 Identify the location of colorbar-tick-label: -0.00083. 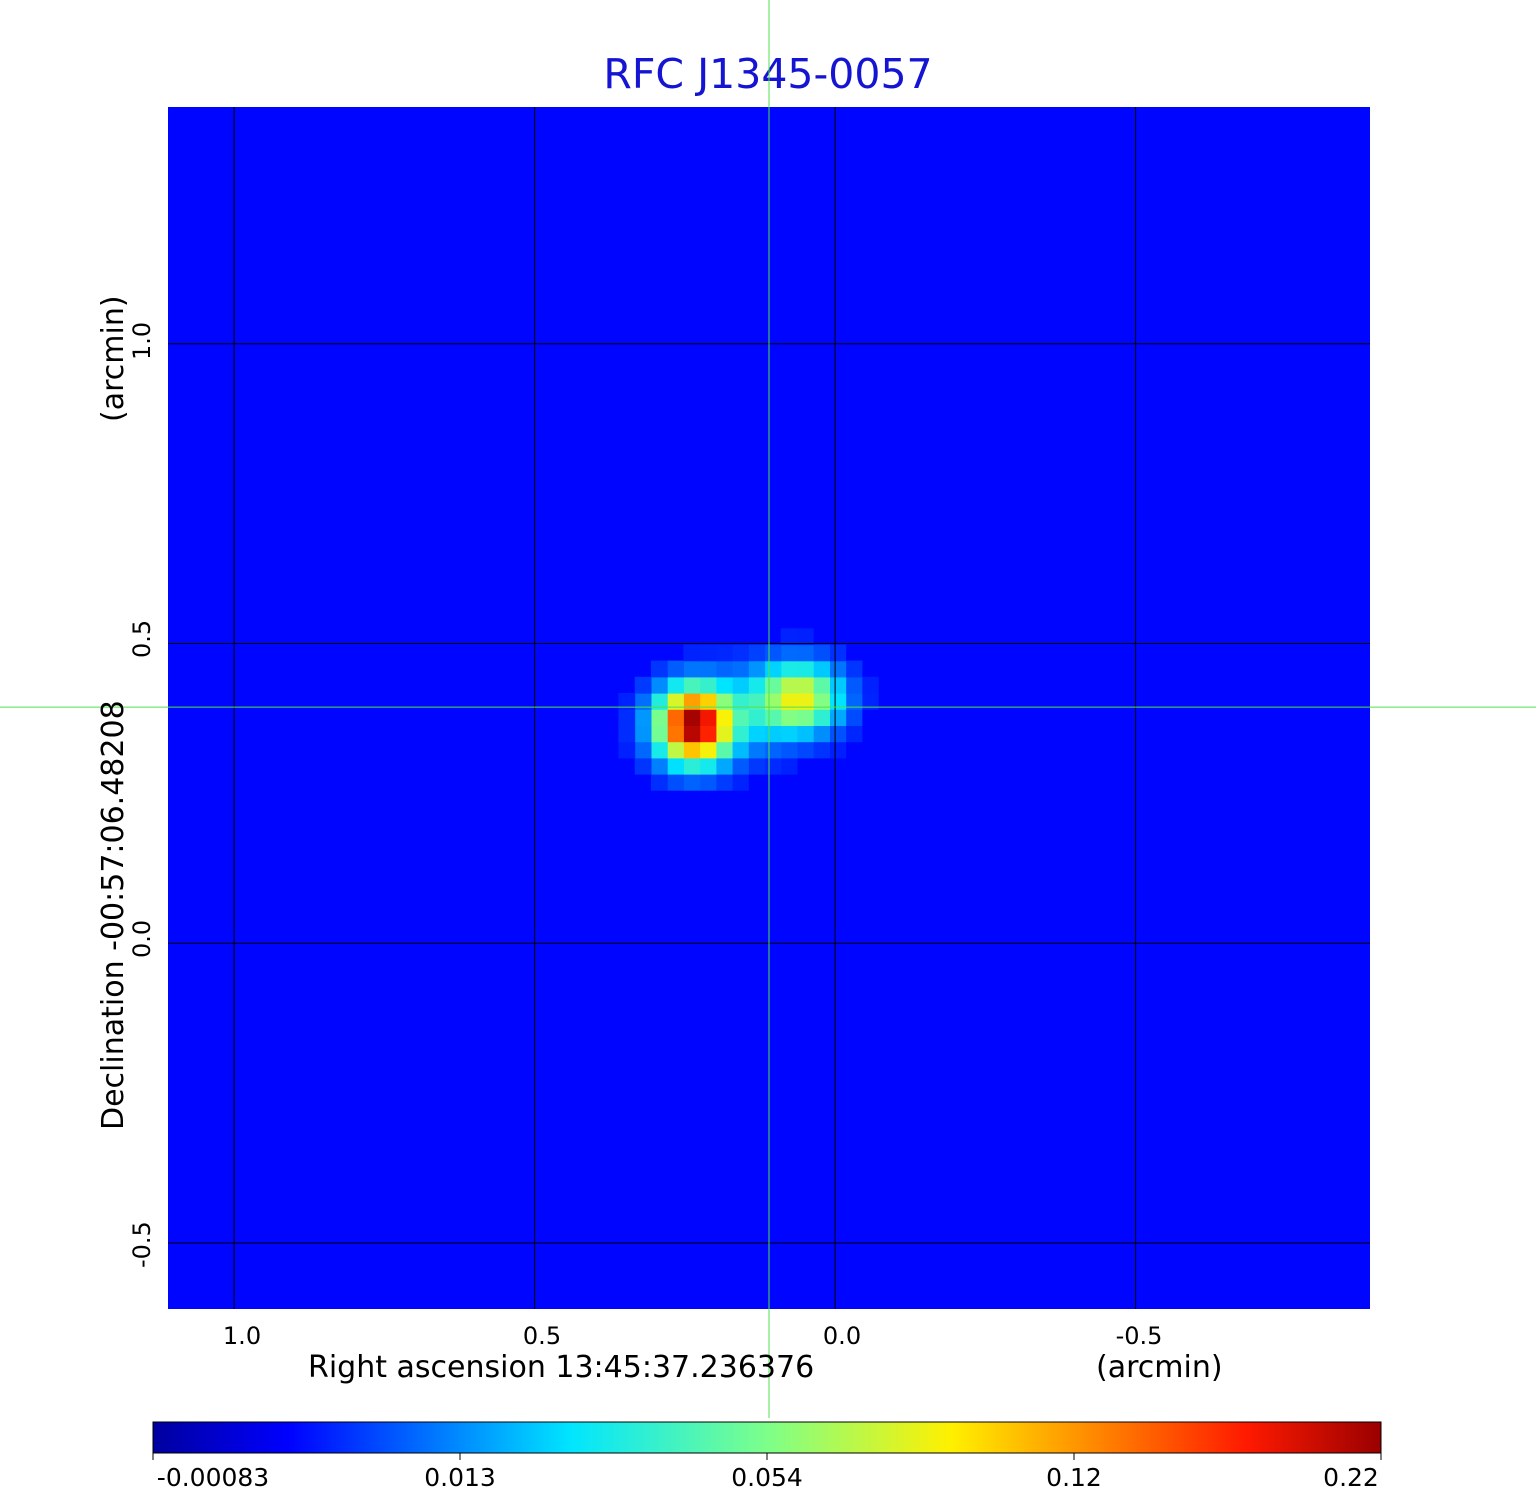
(213, 1477).